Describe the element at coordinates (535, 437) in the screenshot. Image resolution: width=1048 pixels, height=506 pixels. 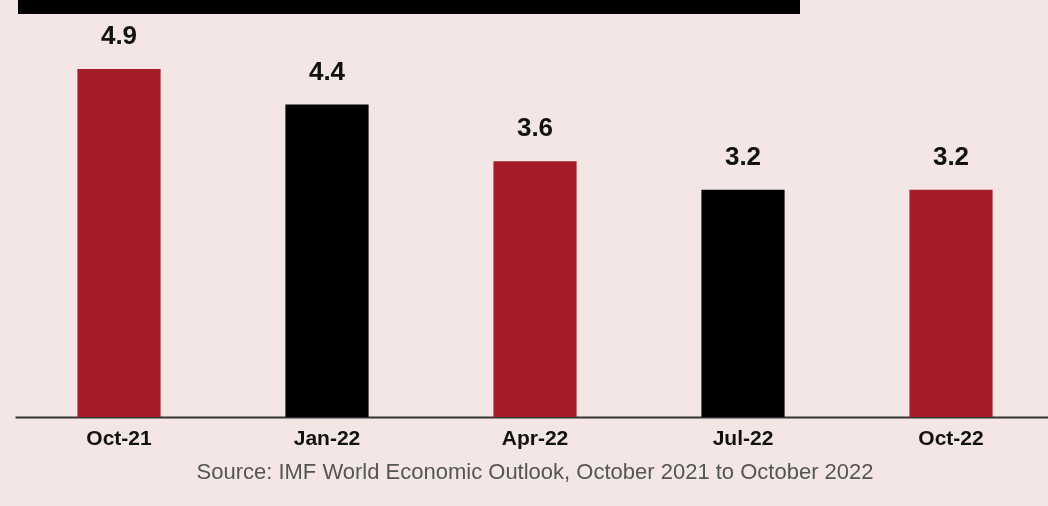
I see `x-tick-label: Apr-22` at that location.